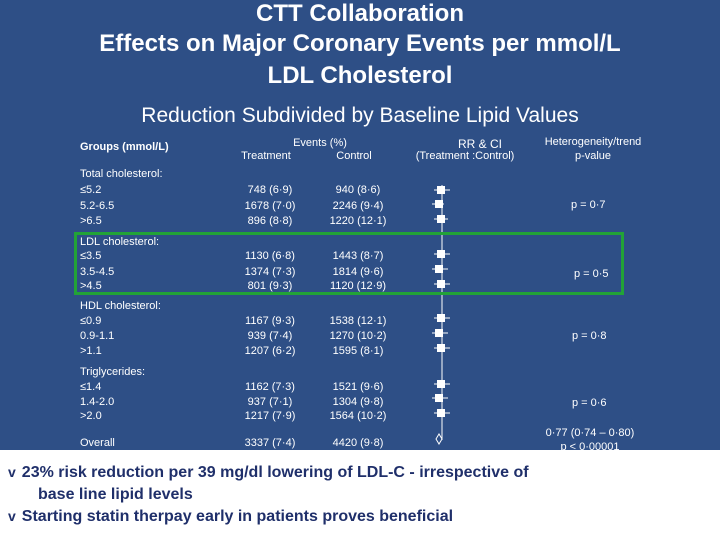  What do you see at coordinates (97, 336) in the screenshot?
I see `row-name: 0.9-1.1` at bounding box center [97, 336].